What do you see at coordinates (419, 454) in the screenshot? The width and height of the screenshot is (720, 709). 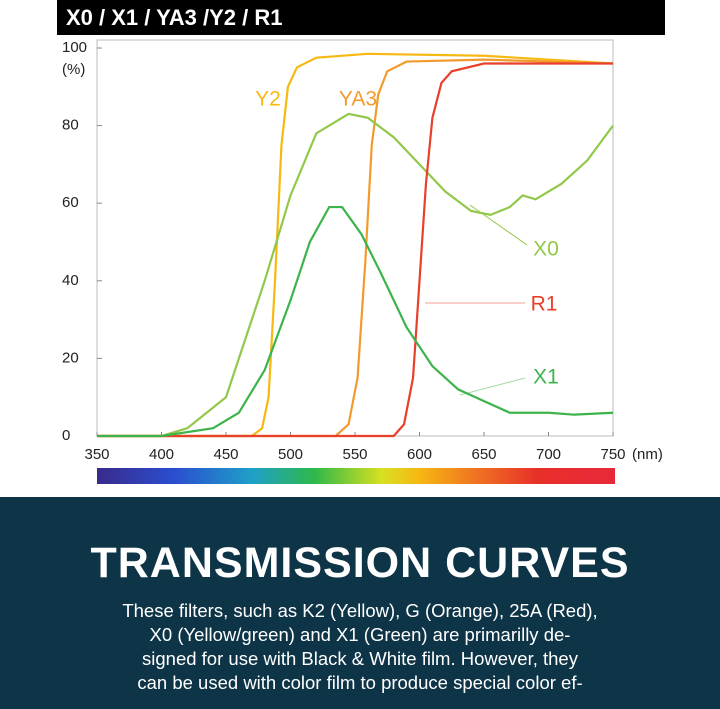 I see `x-tick-label: 600` at bounding box center [419, 454].